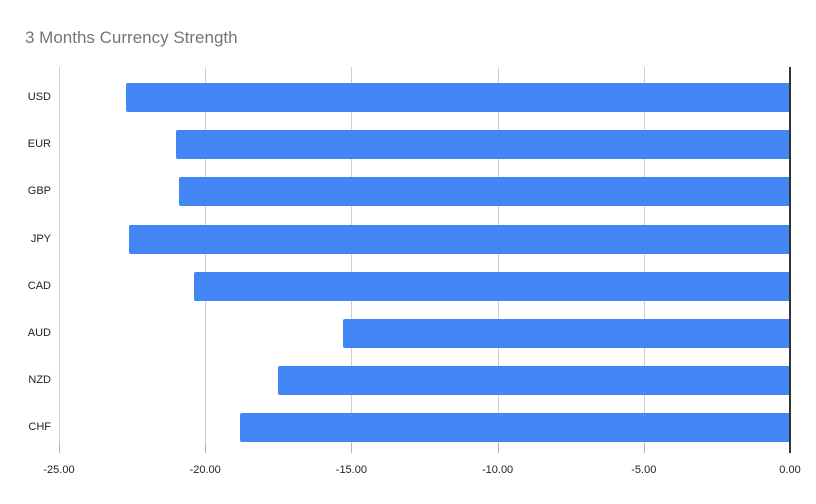 This screenshot has width=816, height=504. What do you see at coordinates (457, 98) in the screenshot?
I see `bar-usd` at bounding box center [457, 98].